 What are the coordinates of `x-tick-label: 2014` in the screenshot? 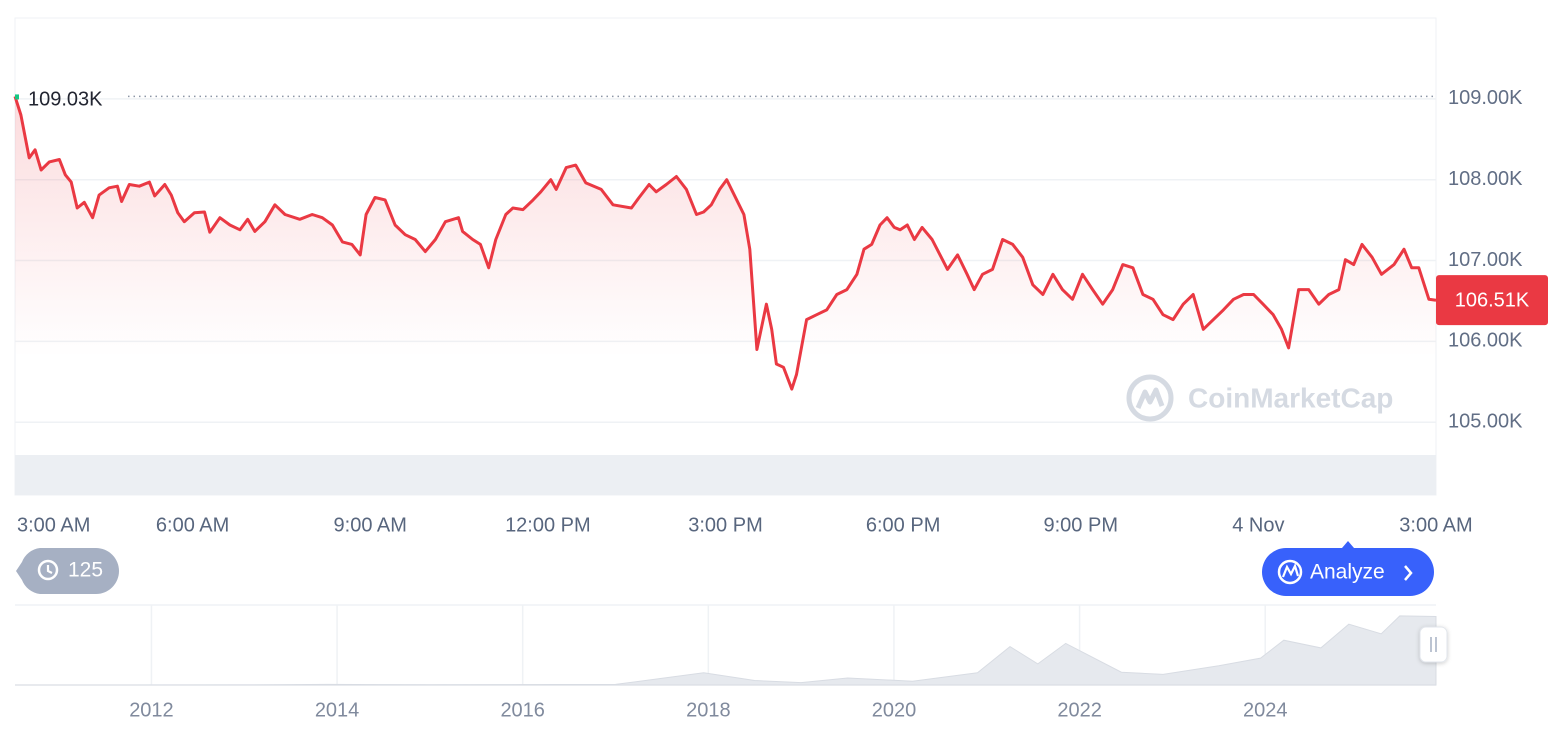 It's located at (337, 710).